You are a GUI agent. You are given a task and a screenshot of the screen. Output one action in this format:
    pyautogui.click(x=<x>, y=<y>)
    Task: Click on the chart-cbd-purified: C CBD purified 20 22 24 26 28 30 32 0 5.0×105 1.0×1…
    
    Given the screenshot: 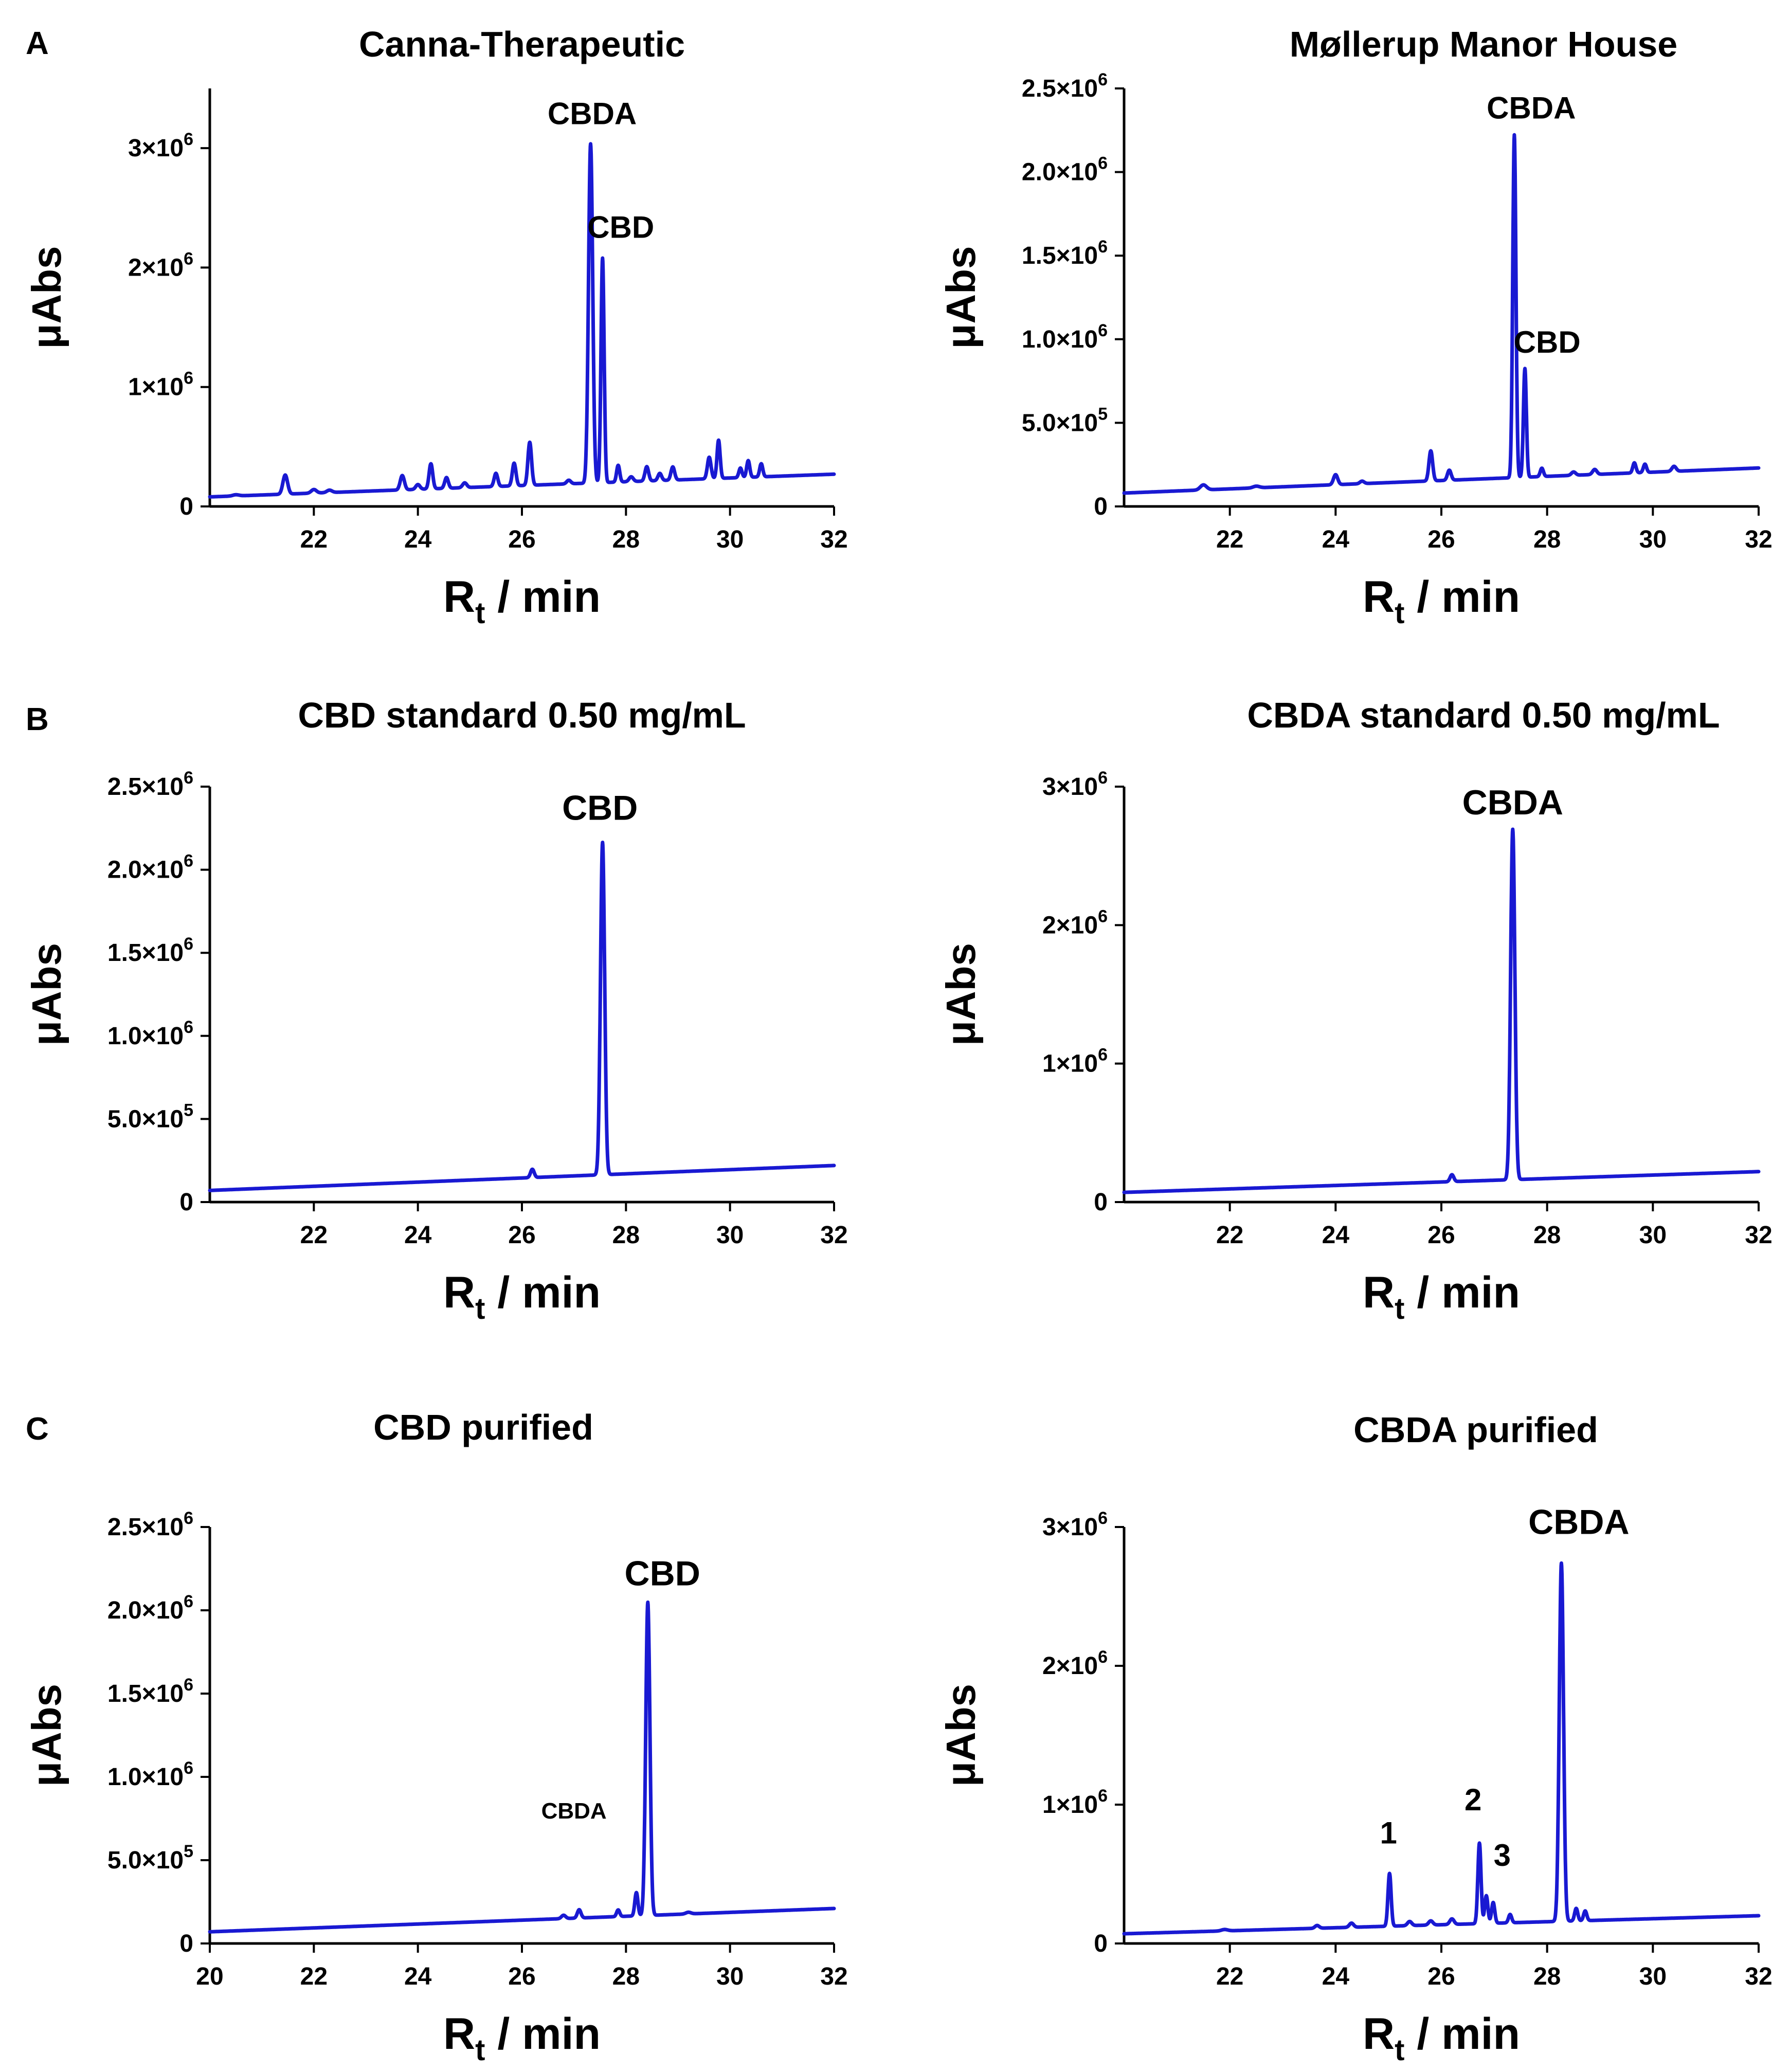 What is the action you would take?
    pyautogui.click(x=436, y=1737)
    